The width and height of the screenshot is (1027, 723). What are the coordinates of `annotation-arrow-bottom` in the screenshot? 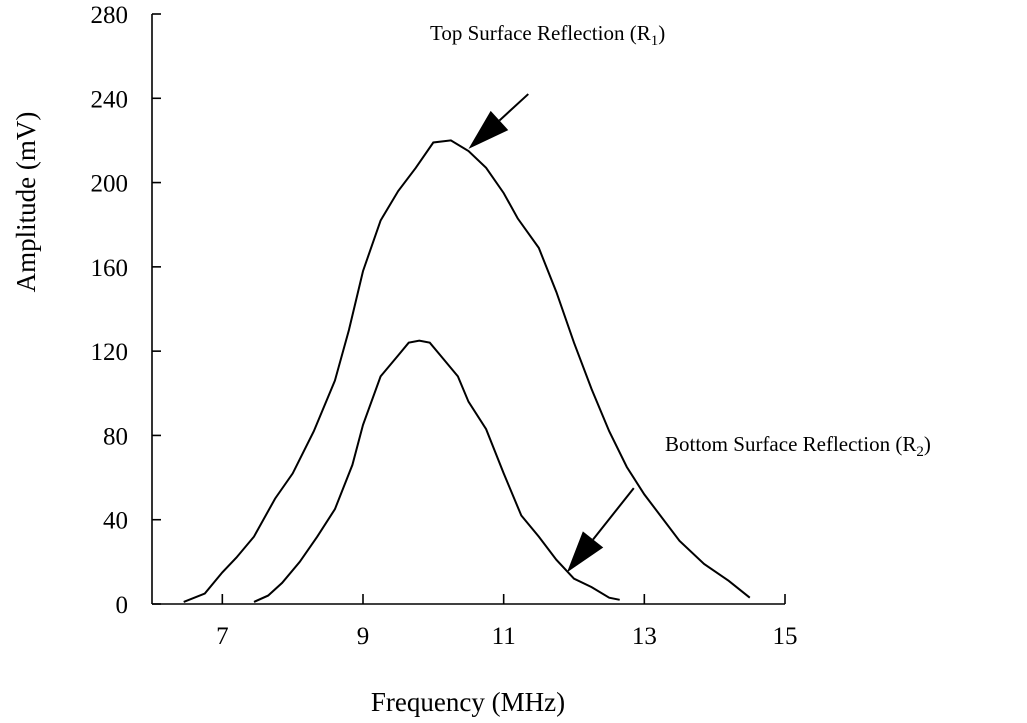 It's located at (613, 514).